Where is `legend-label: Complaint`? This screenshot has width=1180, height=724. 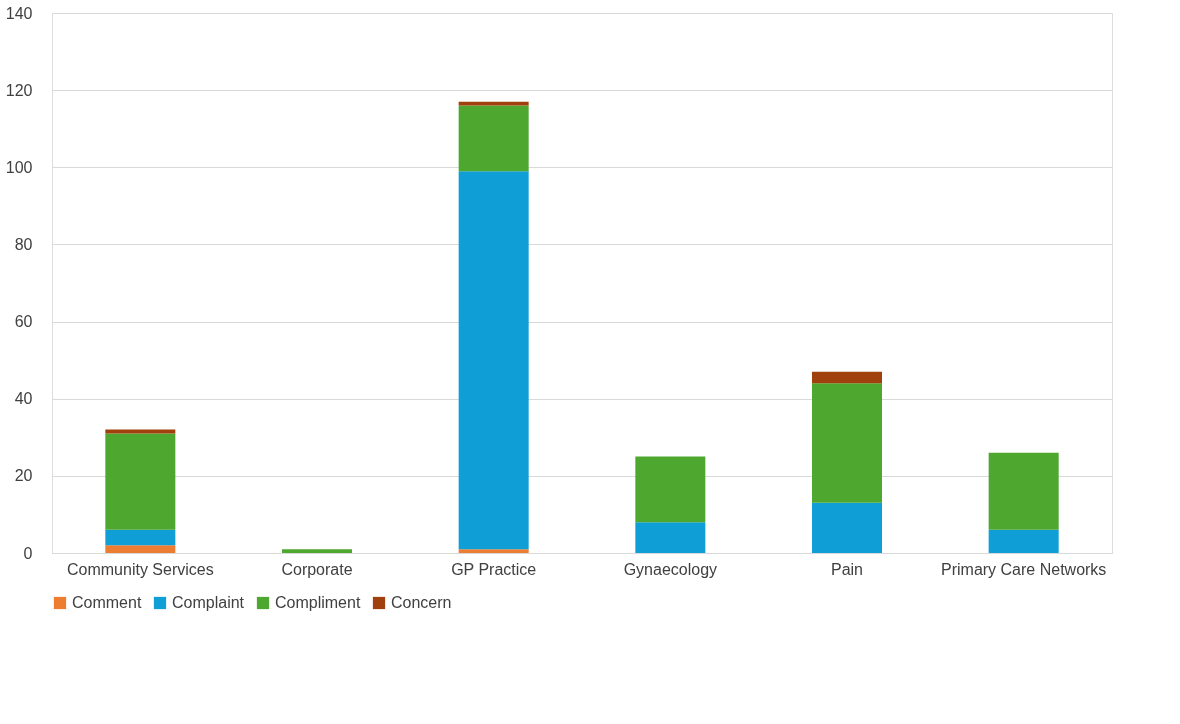 legend-label: Complaint is located at coordinates (208, 602).